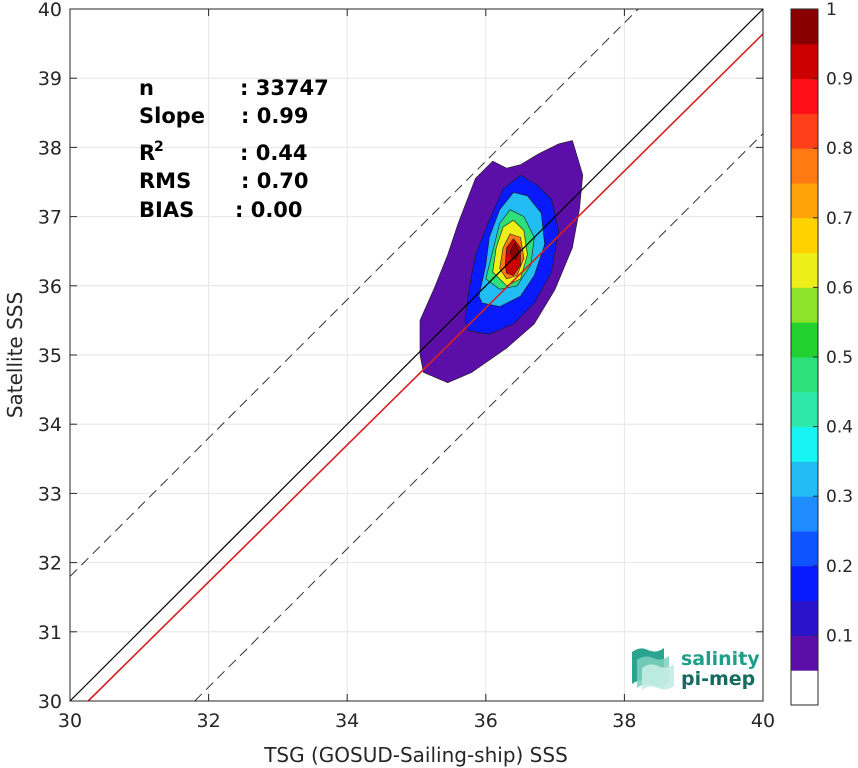 The height and width of the screenshot is (768, 858). I want to click on colorbar-tick-label: 0.7, so click(839, 219).